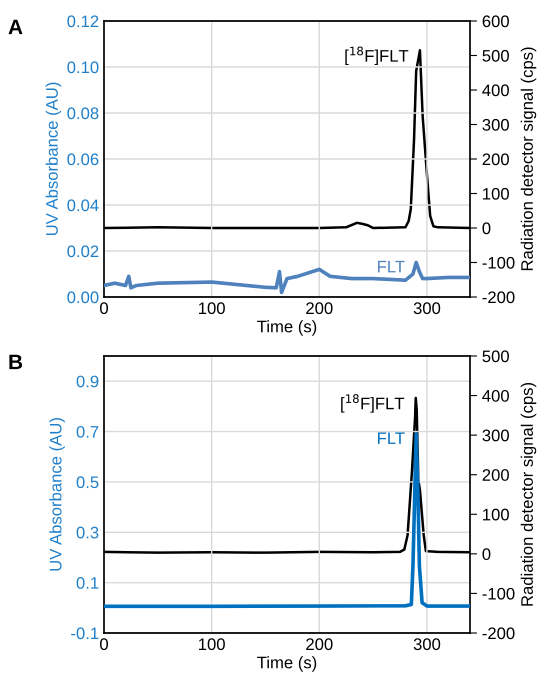 Image resolution: width=545 pixels, height=687 pixels. I want to click on y-tick-label: 0.5, so click(87, 482).